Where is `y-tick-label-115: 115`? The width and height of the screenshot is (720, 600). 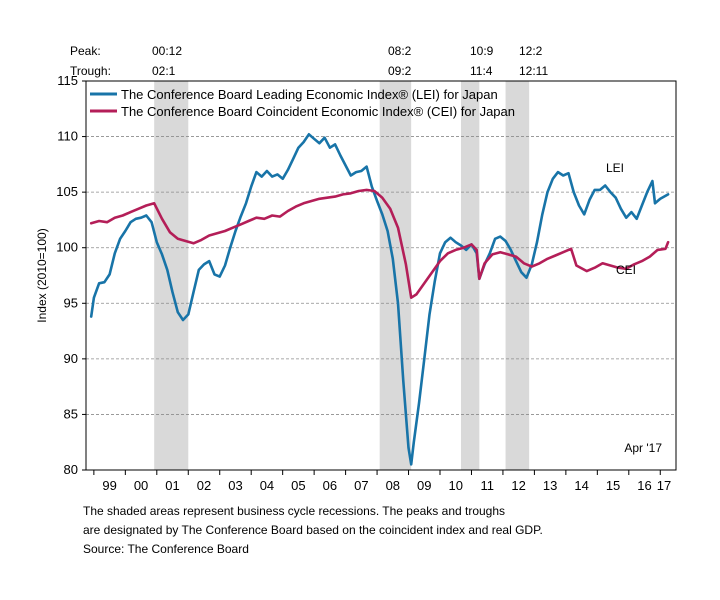
y-tick-label-115: 115 is located at coordinates (67, 80).